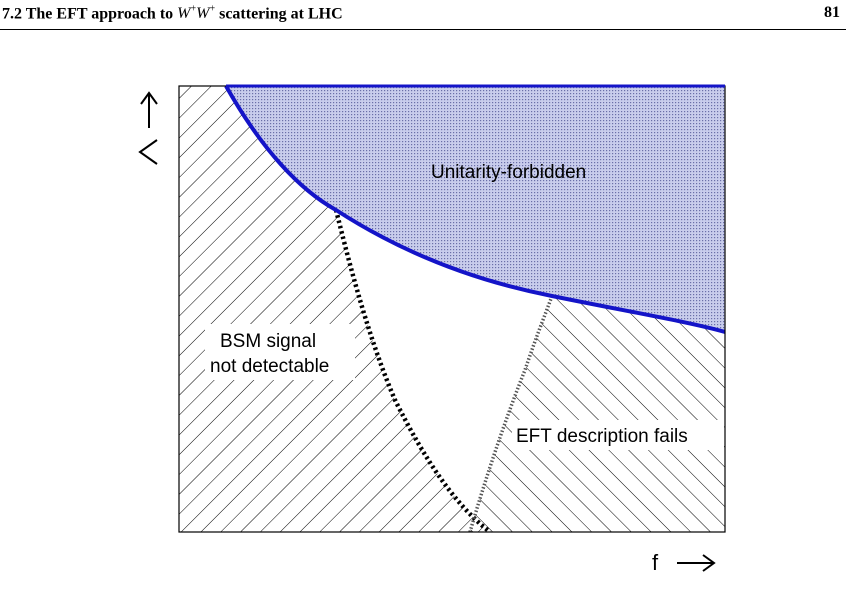 The width and height of the screenshot is (846, 613). Describe the element at coordinates (268, 341) in the screenshot. I see `bsm-label-line1: BSM signal` at that location.